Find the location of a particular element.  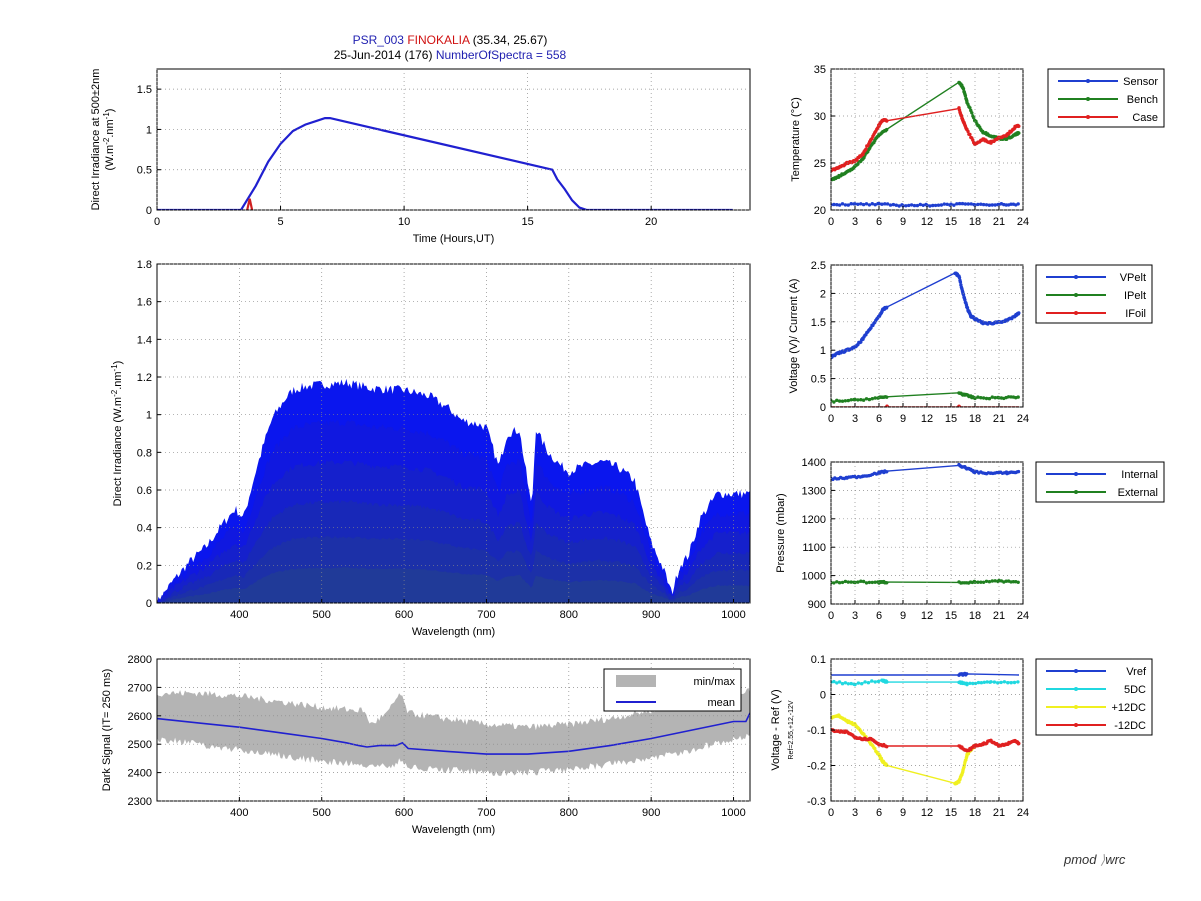

dark-signal-ytick-label: 2800 is located at coordinates (140, 660).